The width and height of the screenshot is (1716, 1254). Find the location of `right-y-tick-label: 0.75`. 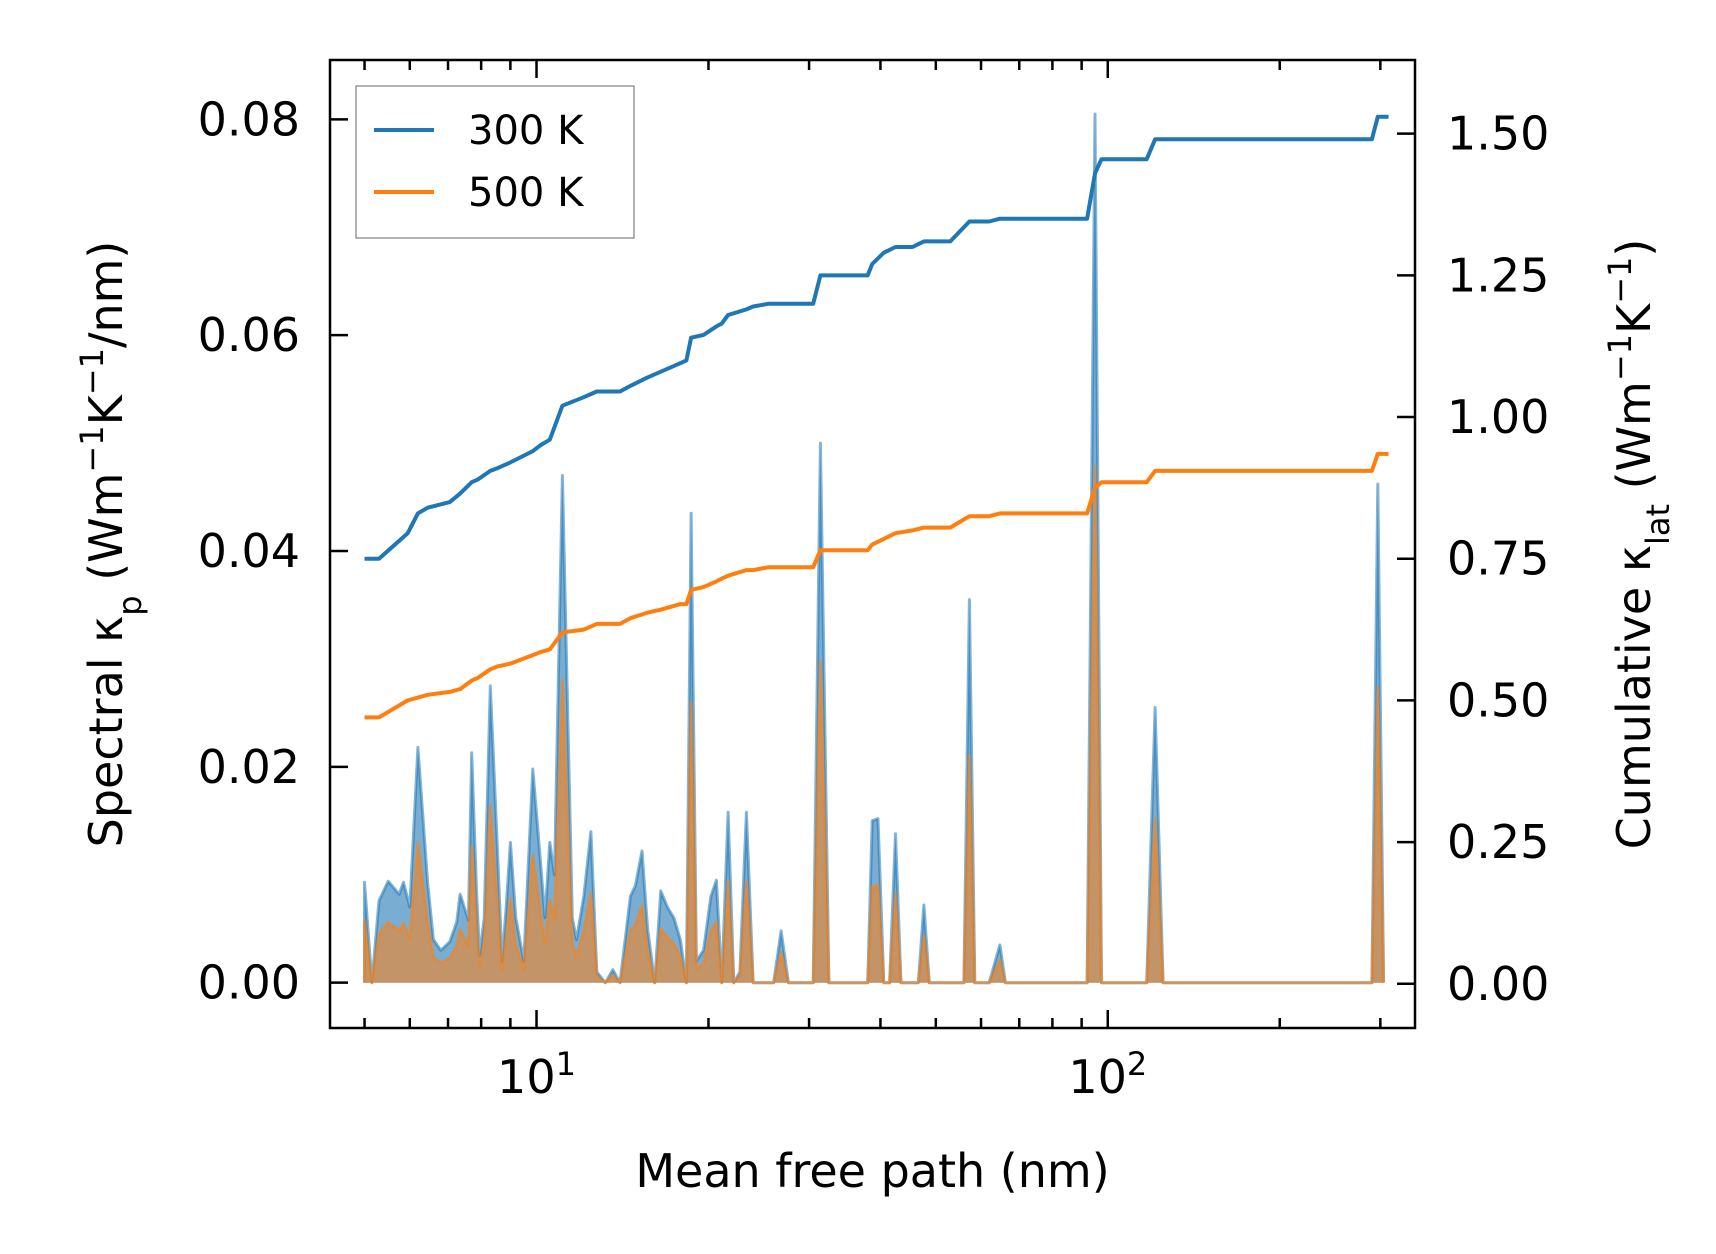

right-y-tick-label: 0.75 is located at coordinates (1498, 559).